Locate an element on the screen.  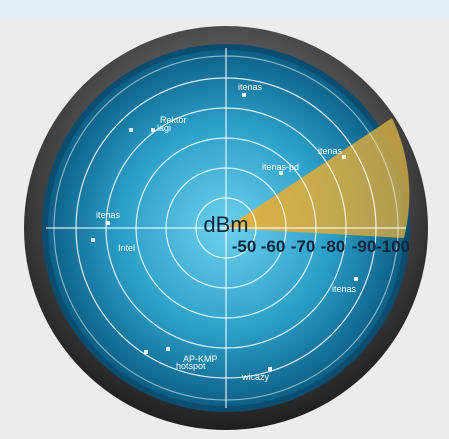
sweep is located at coordinates (318, 178).